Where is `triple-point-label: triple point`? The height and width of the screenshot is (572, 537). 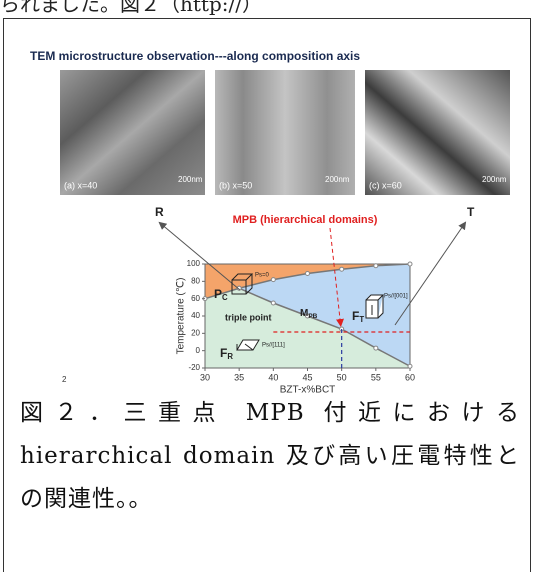 triple-point-label: triple point is located at coordinates (248, 317).